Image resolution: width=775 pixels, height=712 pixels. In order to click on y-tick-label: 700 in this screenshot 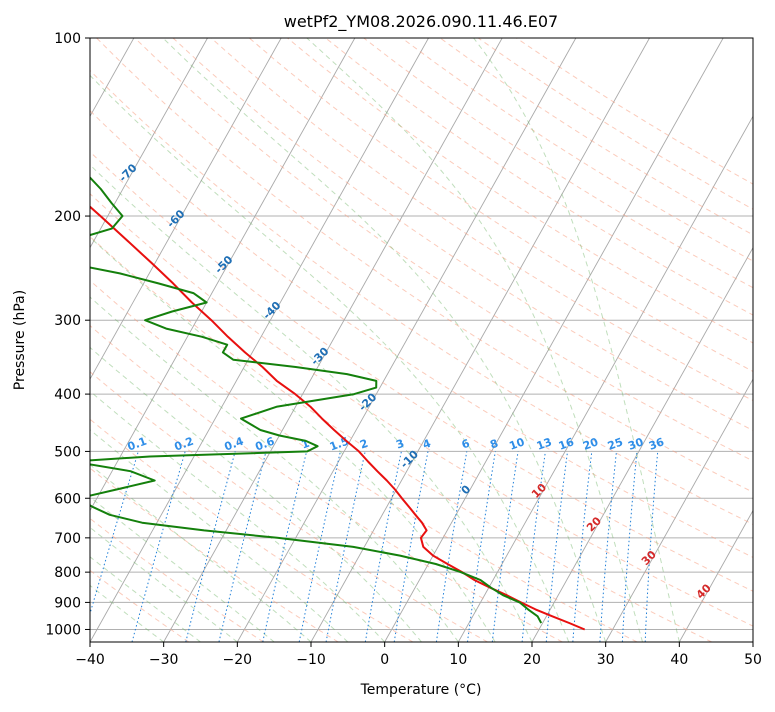, I will do `click(67, 539)`.